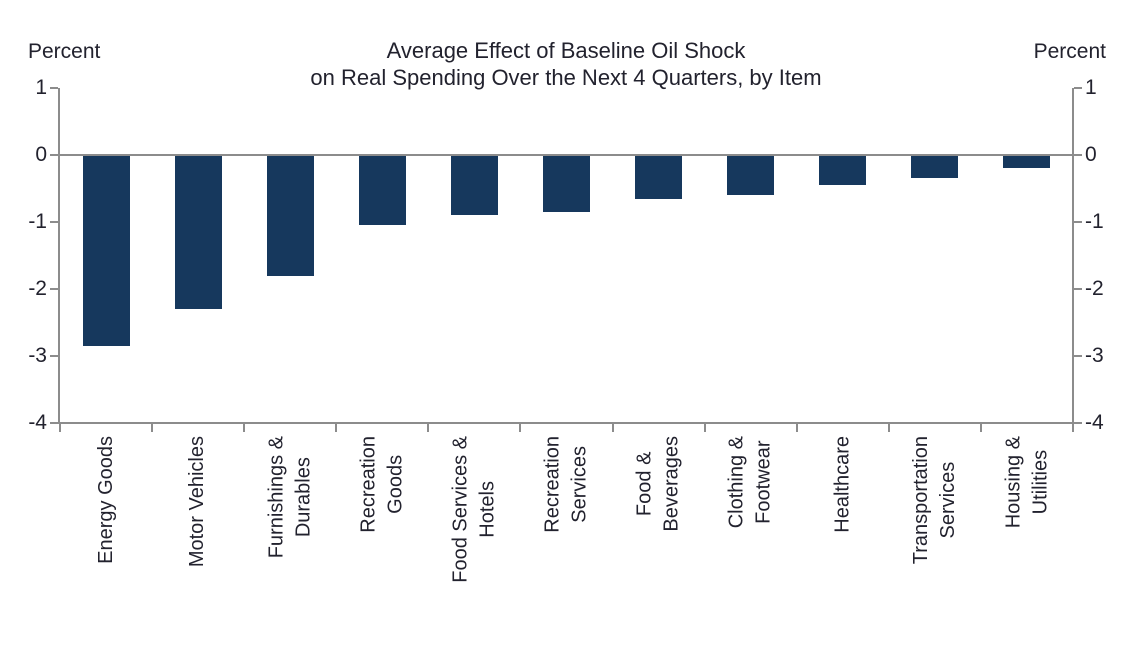 The height and width of the screenshot is (646, 1136). I want to click on y-tick-label-left--3: -3, so click(37, 355).